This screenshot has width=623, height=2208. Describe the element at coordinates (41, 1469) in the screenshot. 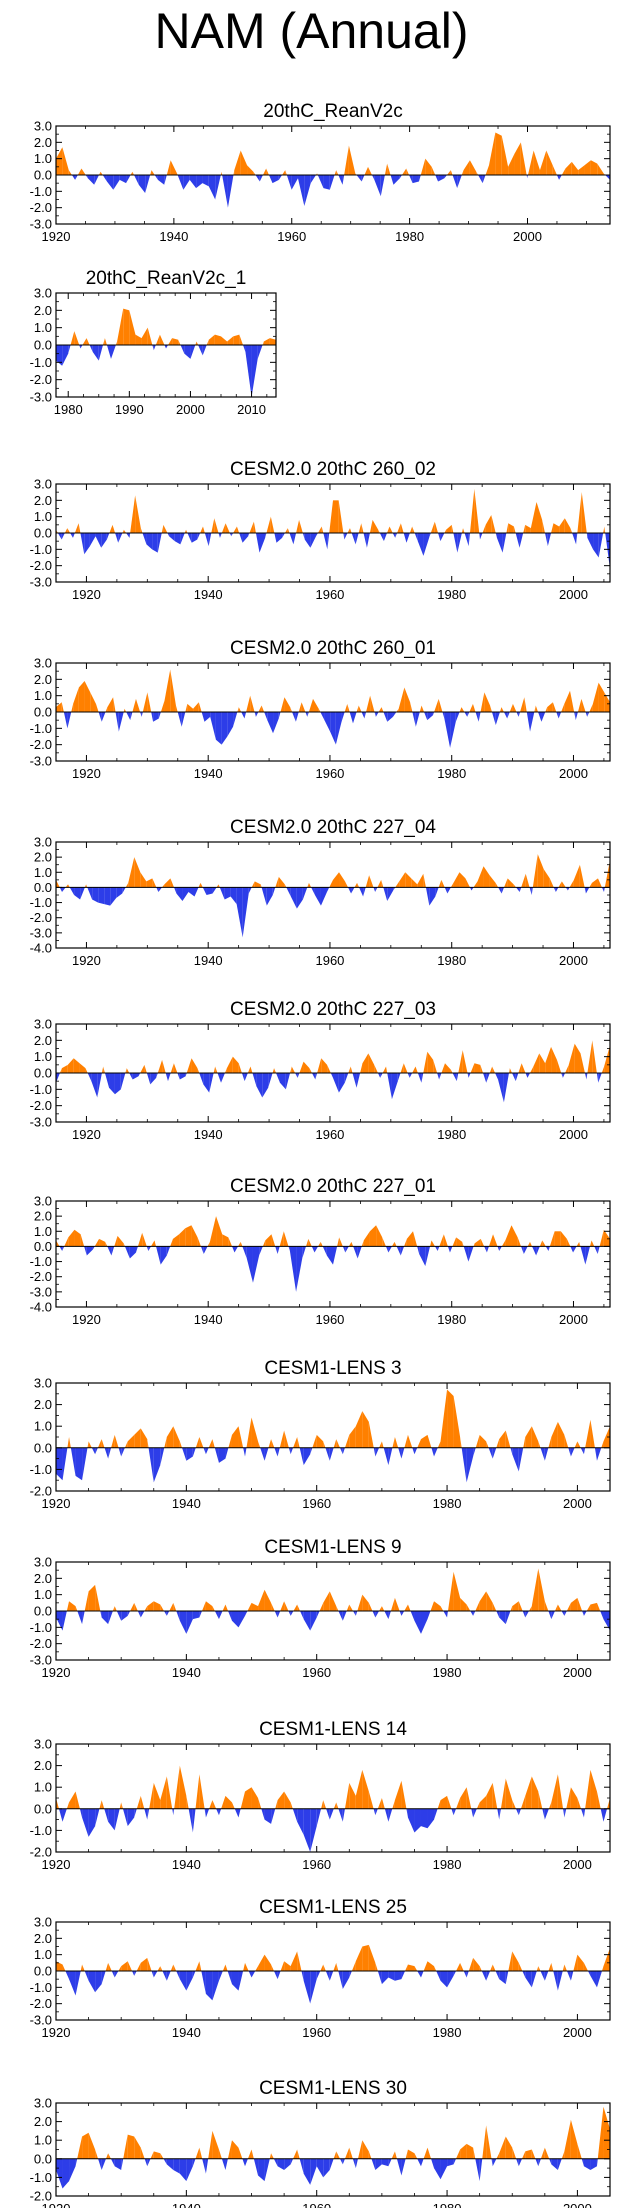

I see `y-tick-label: -1.0` at that location.